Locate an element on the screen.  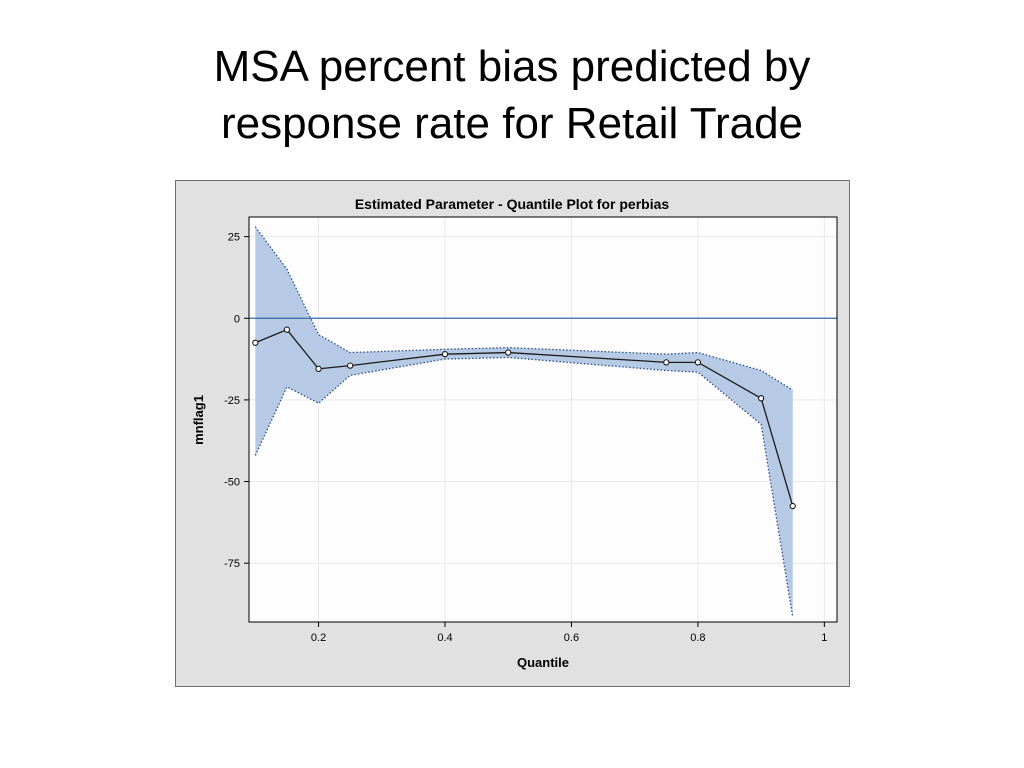
x-tick-label: 1 is located at coordinates (824, 638).